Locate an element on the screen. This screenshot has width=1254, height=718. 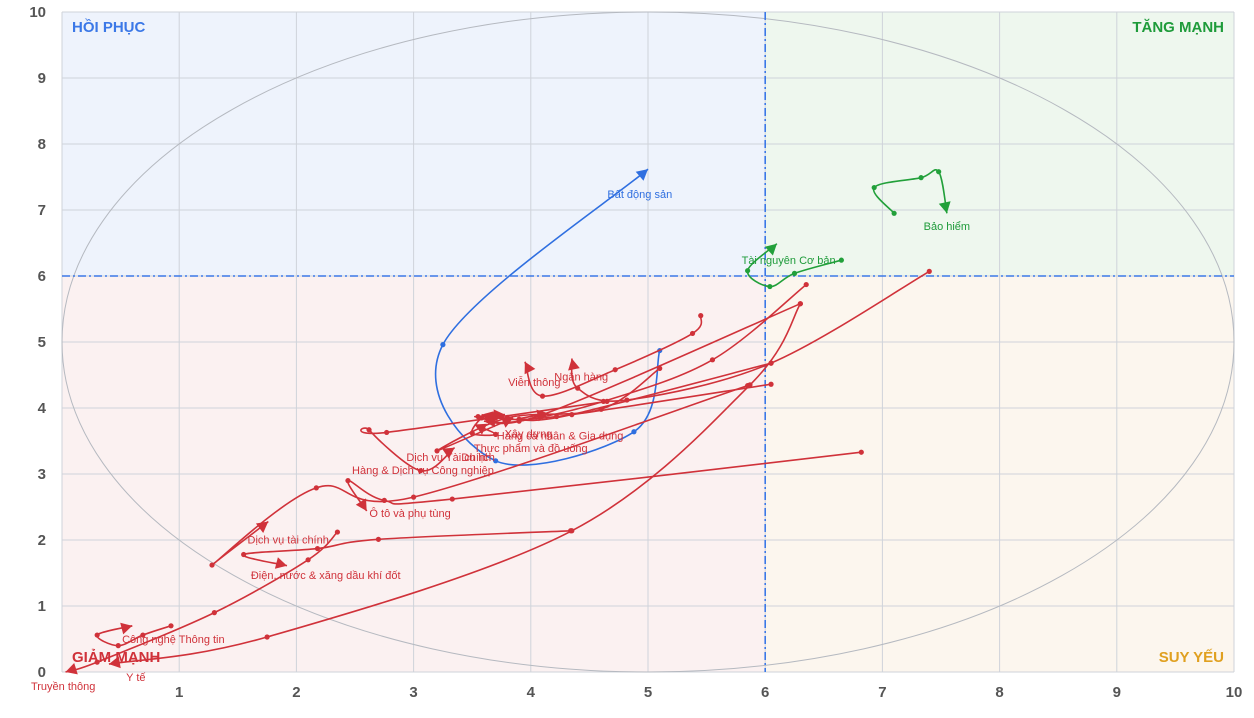
y-tick-label: 3 is located at coordinates (42, 474).